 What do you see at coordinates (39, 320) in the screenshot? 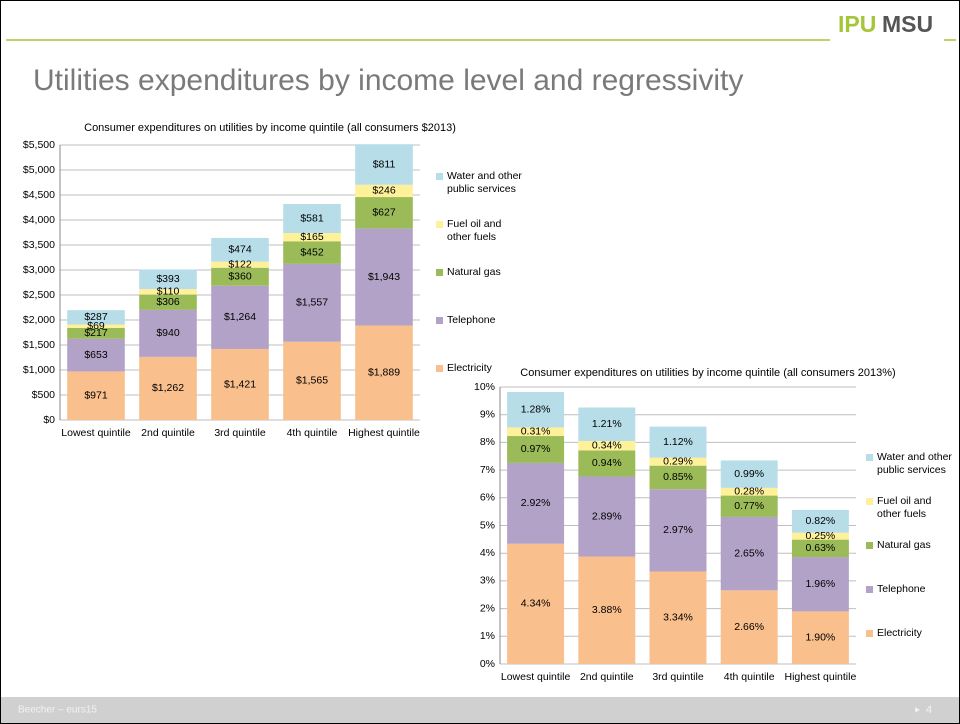
I see `y-tick-label: $2,000` at bounding box center [39, 320].